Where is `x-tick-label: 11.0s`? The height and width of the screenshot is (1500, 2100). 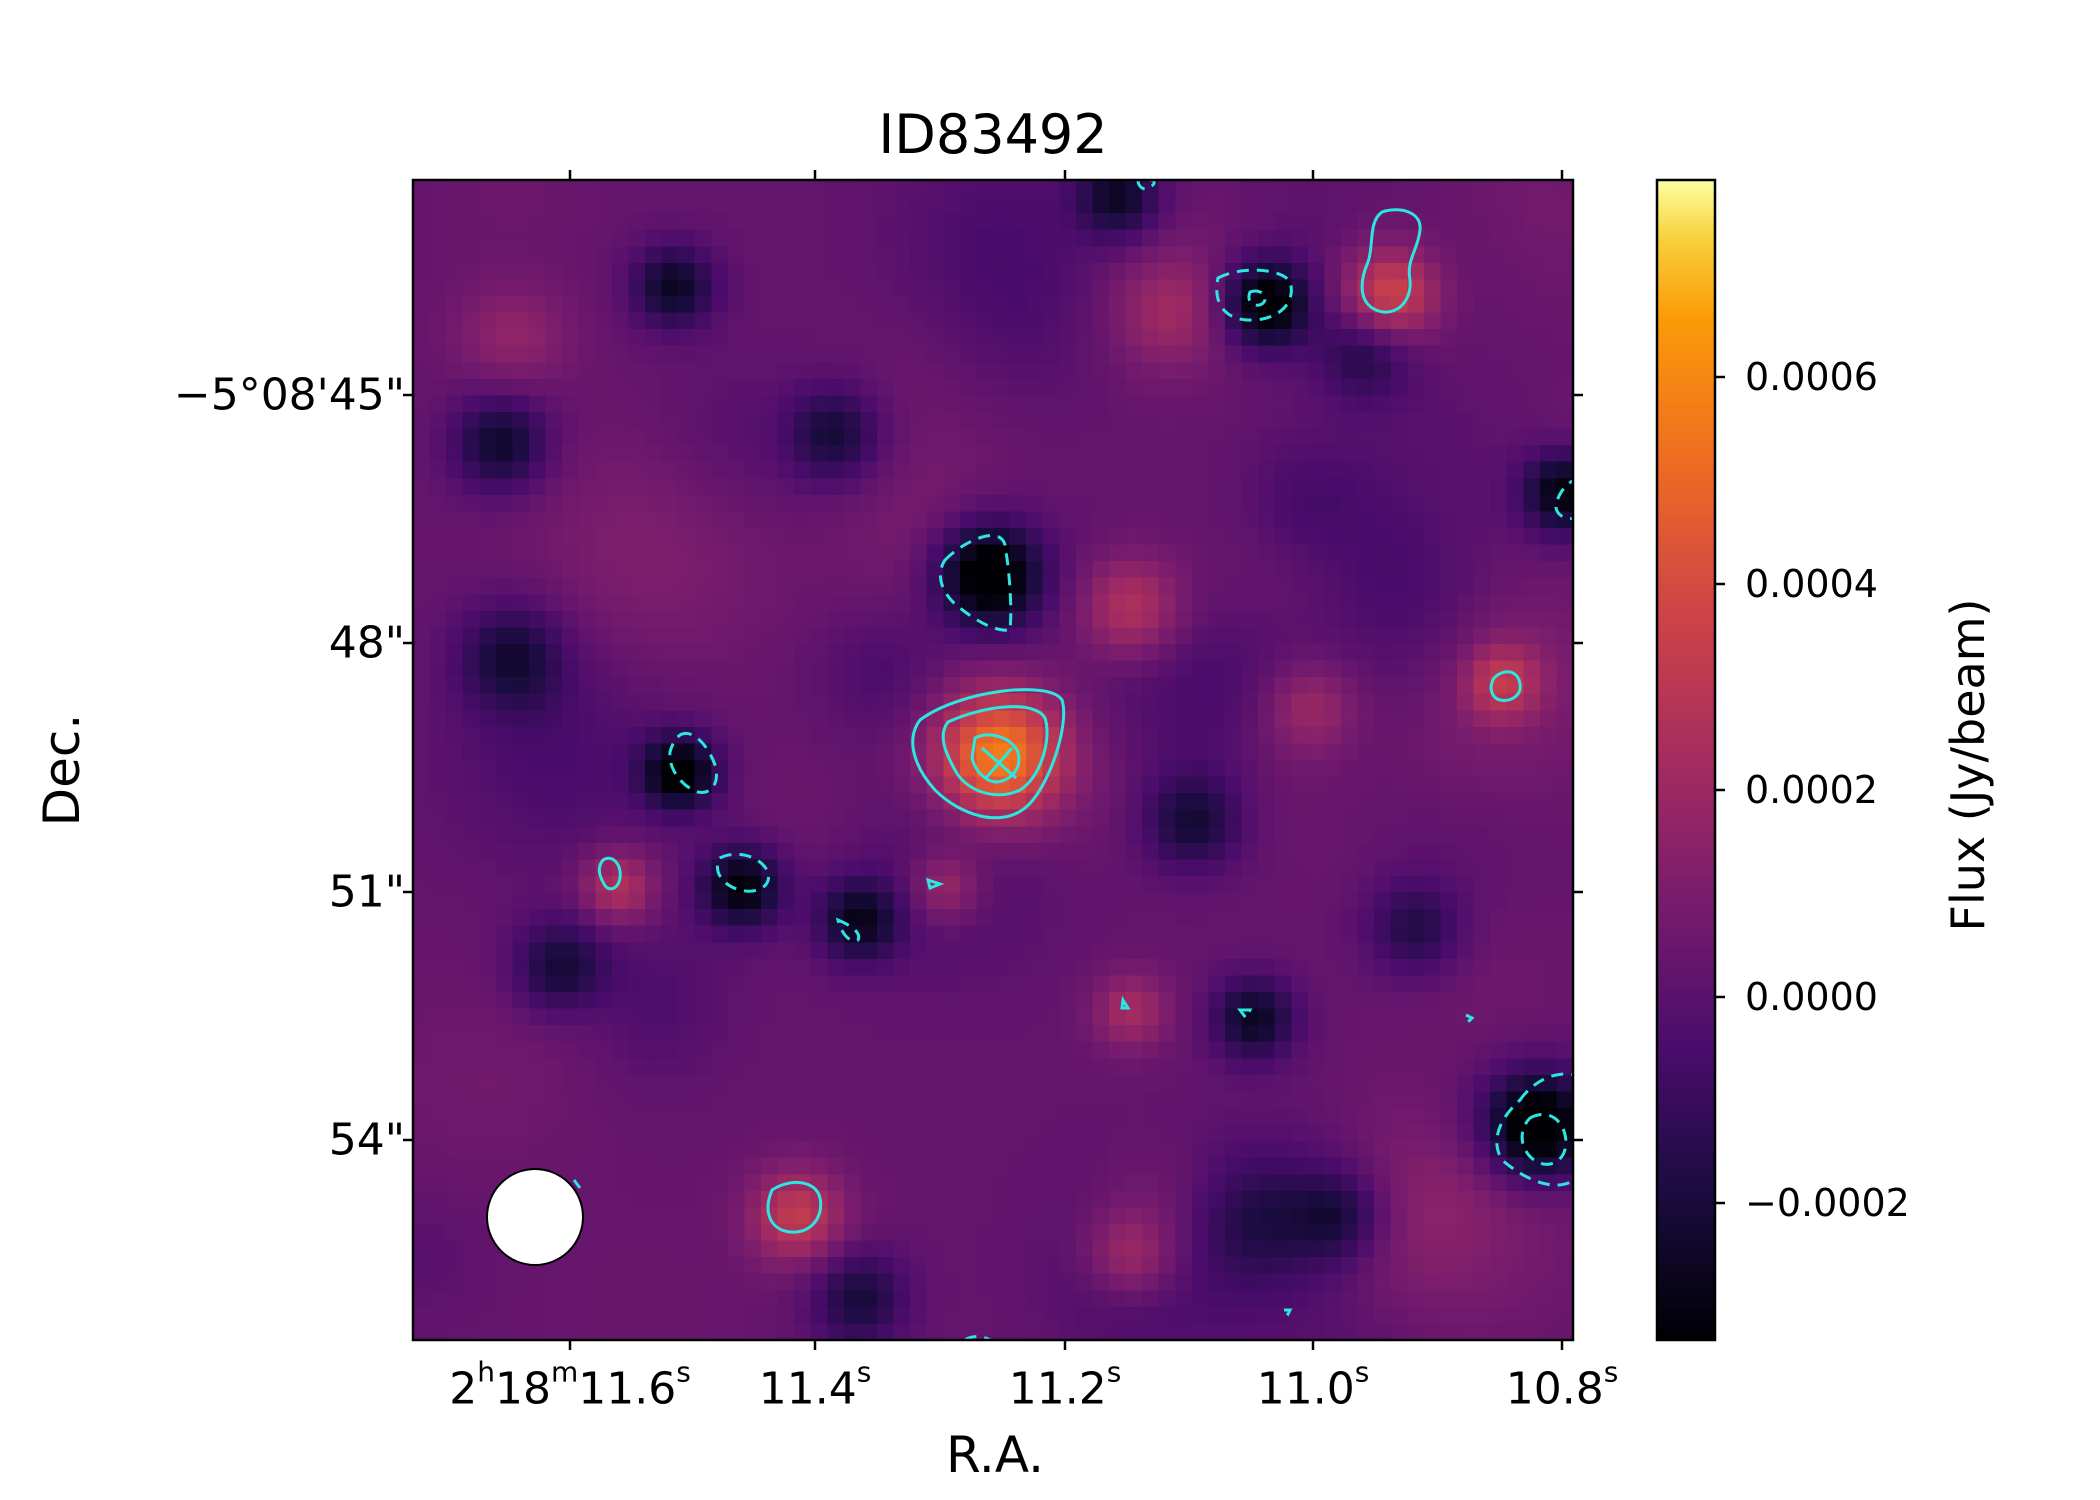 x-tick-label: 11.0s is located at coordinates (1313, 1385).